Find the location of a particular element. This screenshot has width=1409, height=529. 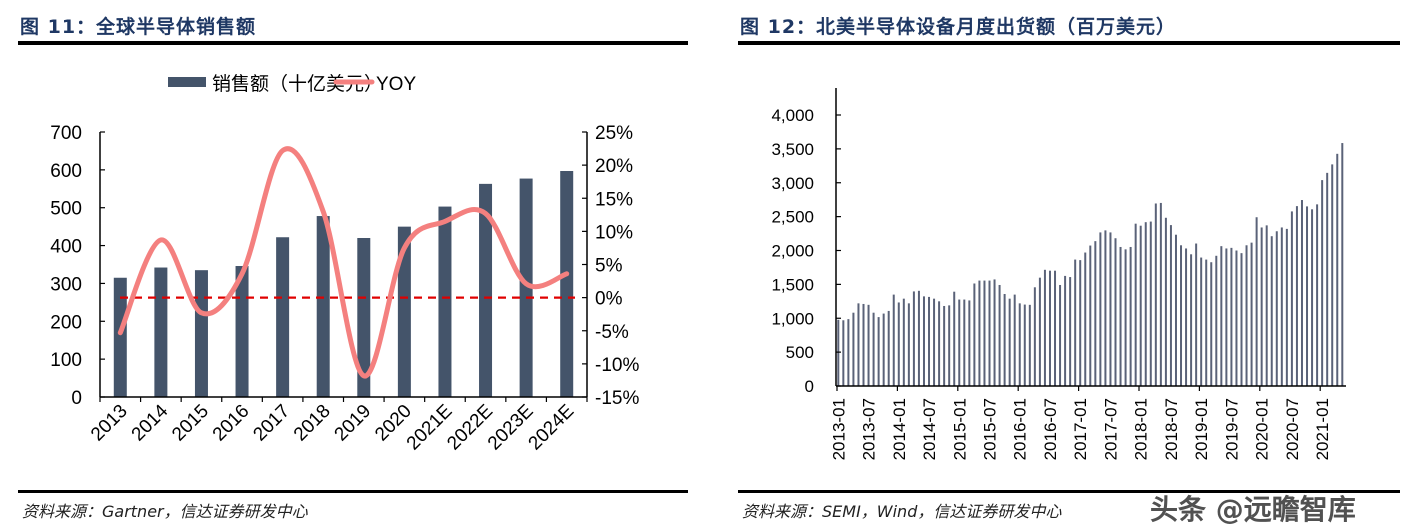

x-tick-label: 2013-07 is located at coordinates (869, 429).